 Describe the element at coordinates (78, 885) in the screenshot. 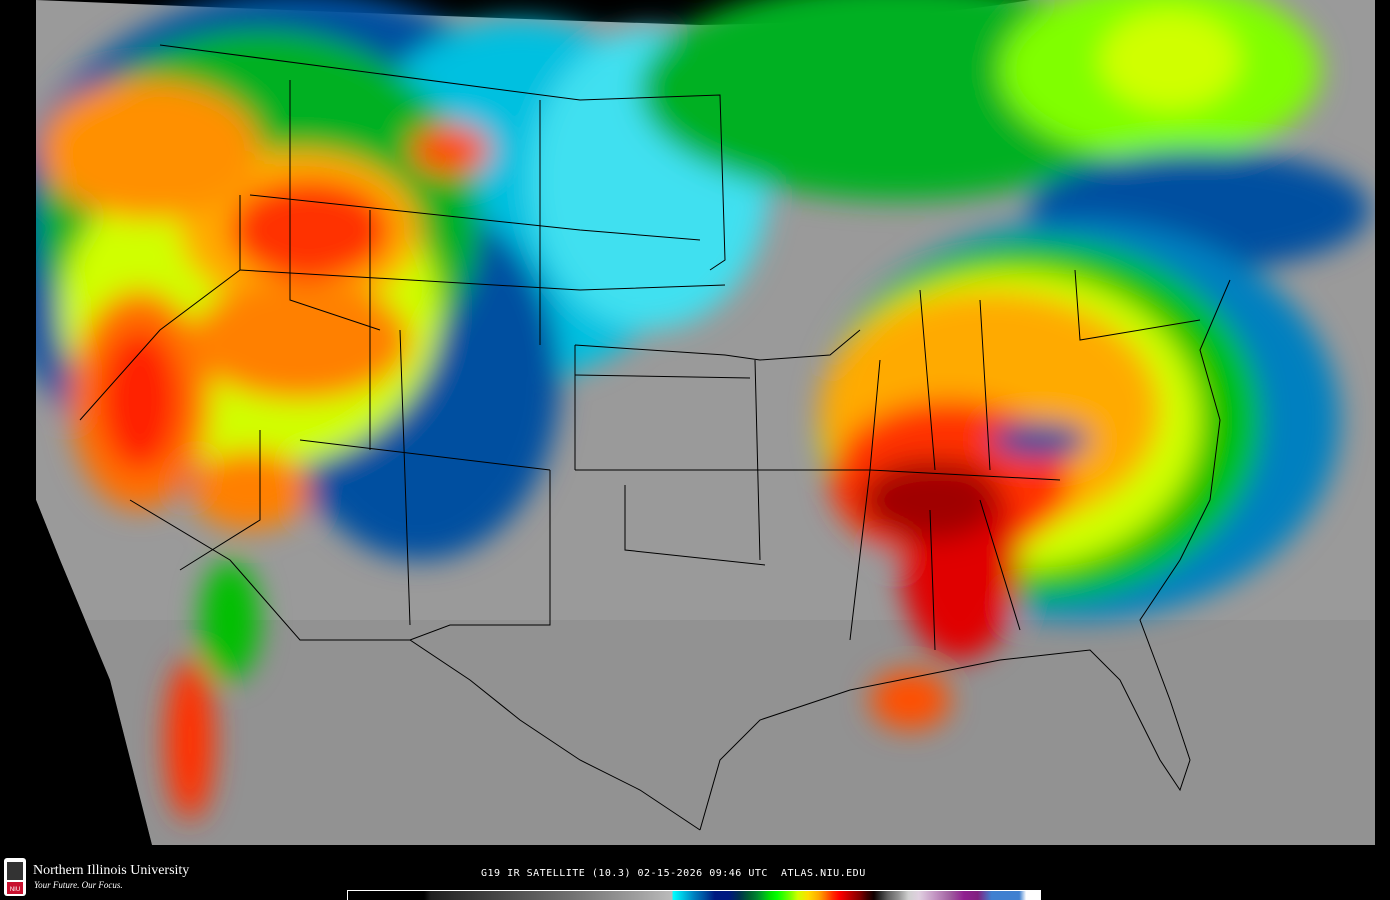

I see `university-tagline: Your Future. Our Focus.` at that location.